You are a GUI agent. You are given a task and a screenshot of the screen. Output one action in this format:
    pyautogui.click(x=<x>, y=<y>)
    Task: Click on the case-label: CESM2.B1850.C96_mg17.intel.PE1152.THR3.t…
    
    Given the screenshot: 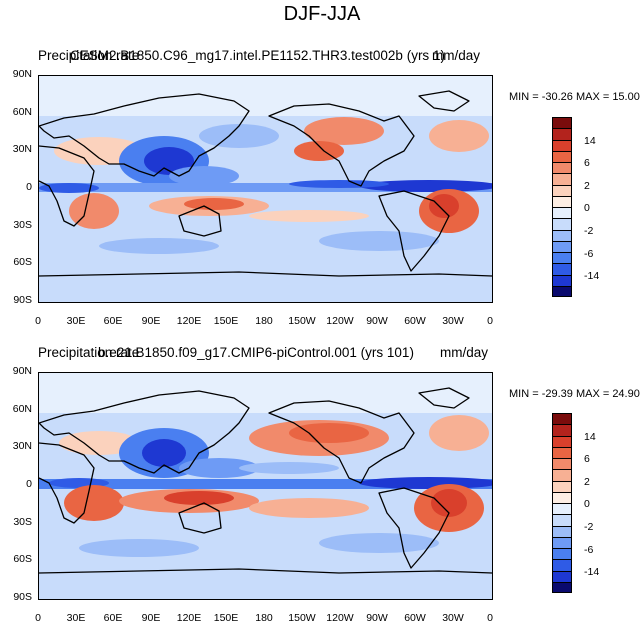 What is the action you would take?
    pyautogui.click(x=257, y=55)
    